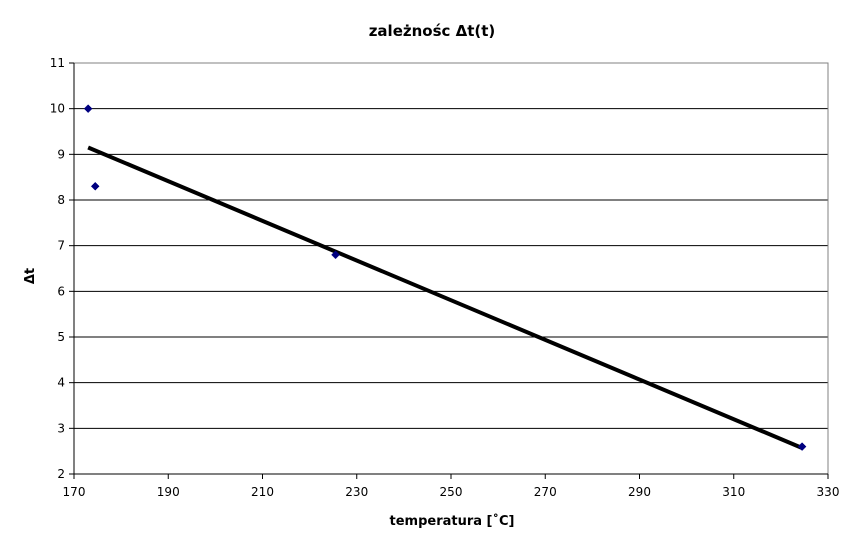 The image size is (866, 548). I want to click on y-tick-label-8: 10, so click(57, 109).